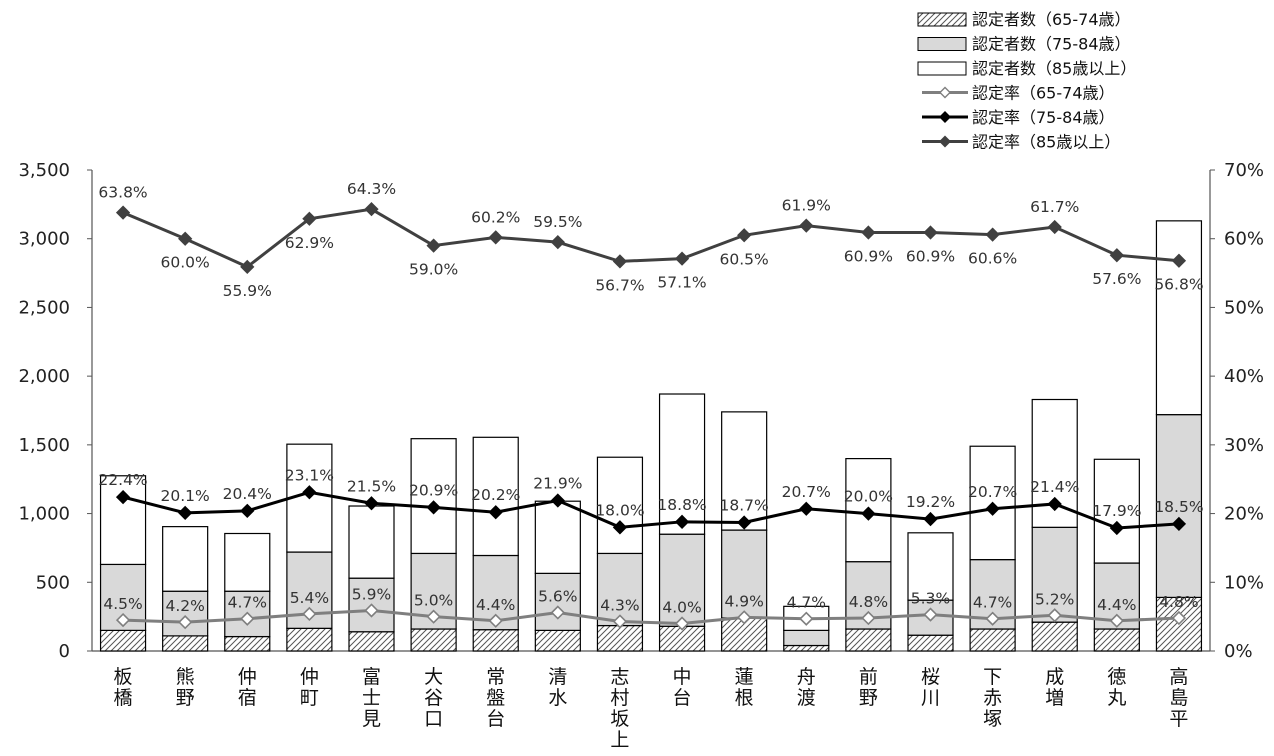 This screenshot has height=756, width=1274. I want to click on category-label: 塚, so click(992, 719).